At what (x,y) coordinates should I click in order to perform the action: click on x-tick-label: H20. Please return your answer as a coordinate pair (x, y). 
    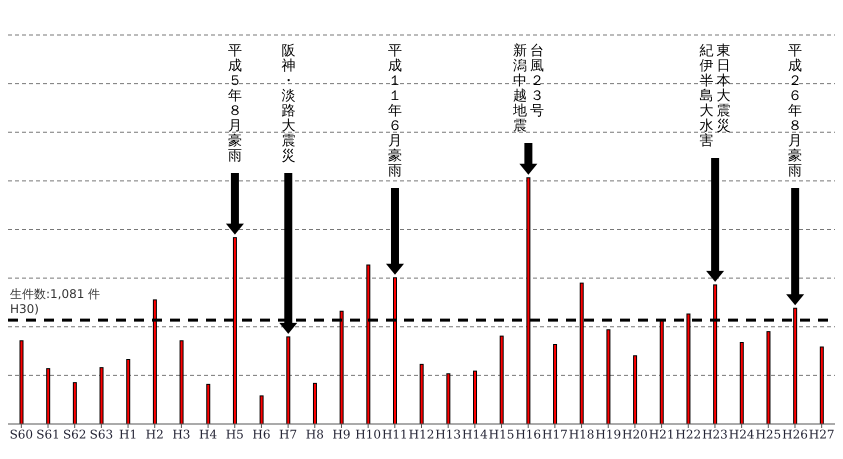
    Looking at the image, I should click on (635, 435).